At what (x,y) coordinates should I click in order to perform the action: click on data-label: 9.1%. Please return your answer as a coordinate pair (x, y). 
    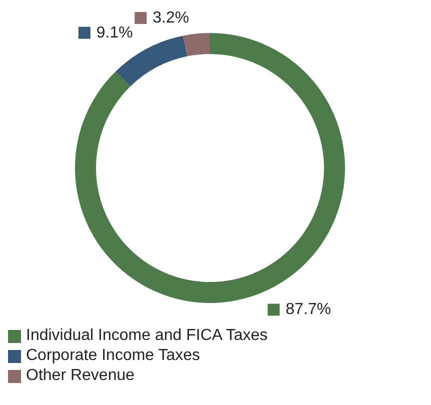
    Looking at the image, I should click on (114, 33).